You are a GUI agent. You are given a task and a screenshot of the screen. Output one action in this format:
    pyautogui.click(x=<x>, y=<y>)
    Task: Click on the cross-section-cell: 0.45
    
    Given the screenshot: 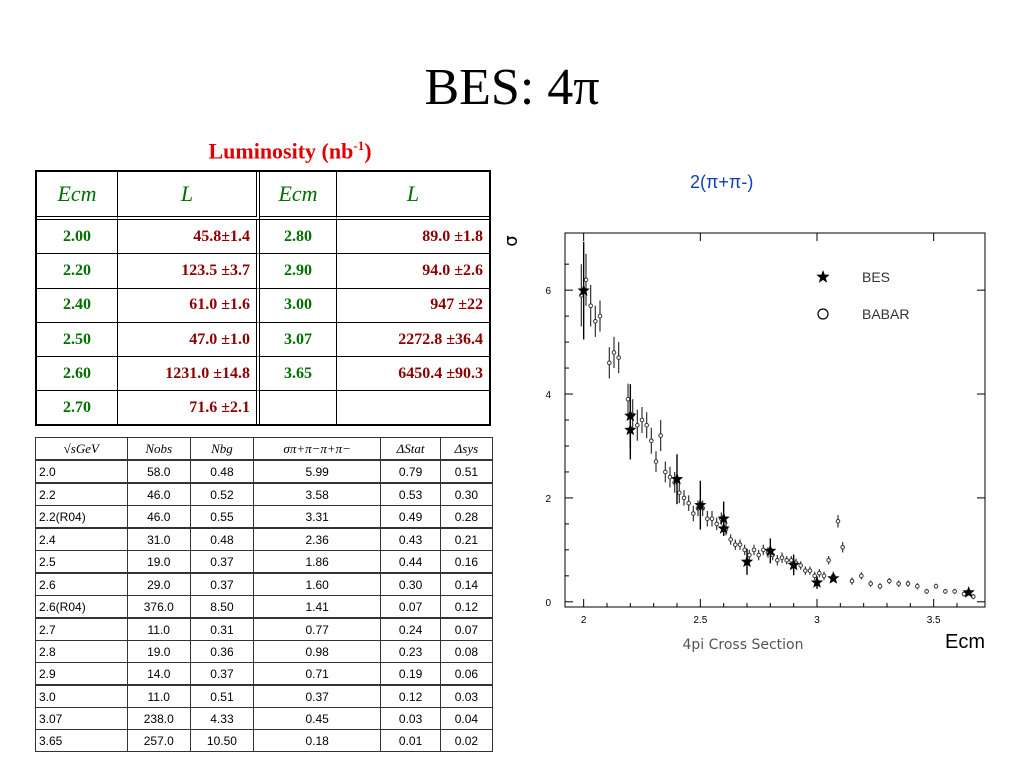 What is the action you would take?
    pyautogui.click(x=317, y=718)
    